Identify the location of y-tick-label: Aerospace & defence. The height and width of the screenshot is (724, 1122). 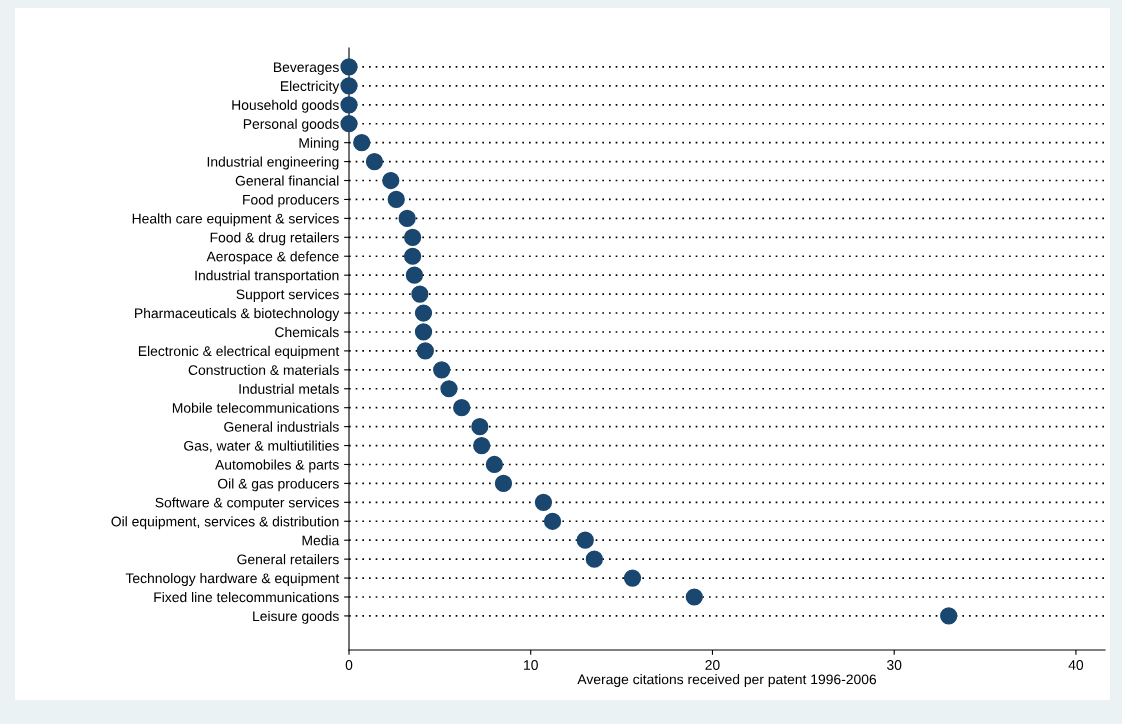
(272, 258).